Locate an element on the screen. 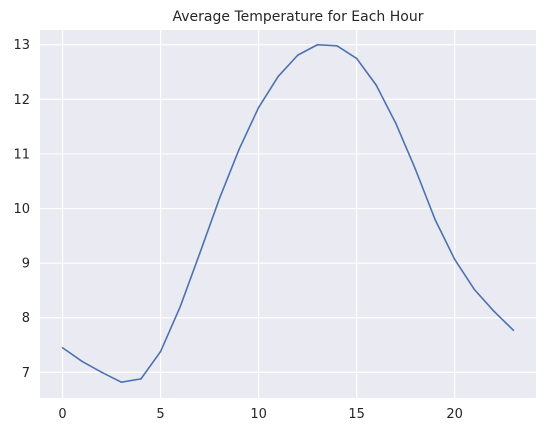 This screenshot has height=437, width=546. x-tick-label: 0 is located at coordinates (62, 414).